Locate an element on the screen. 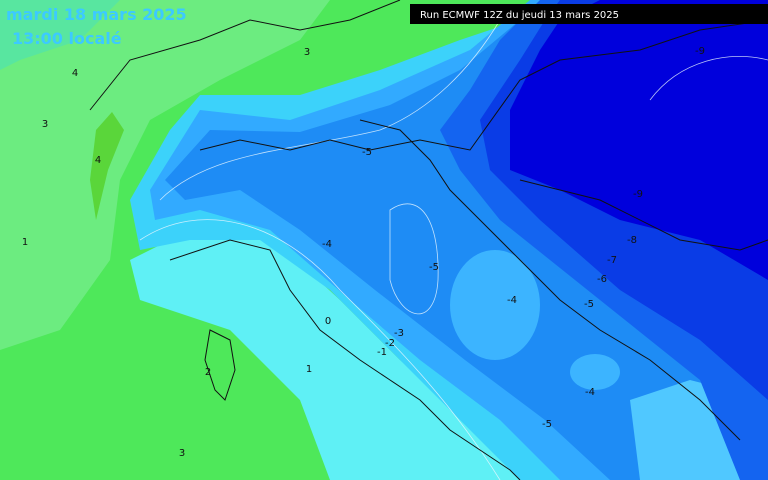 The height and width of the screenshot is (480, 768). teal-zone is located at coordinates (60, 35).